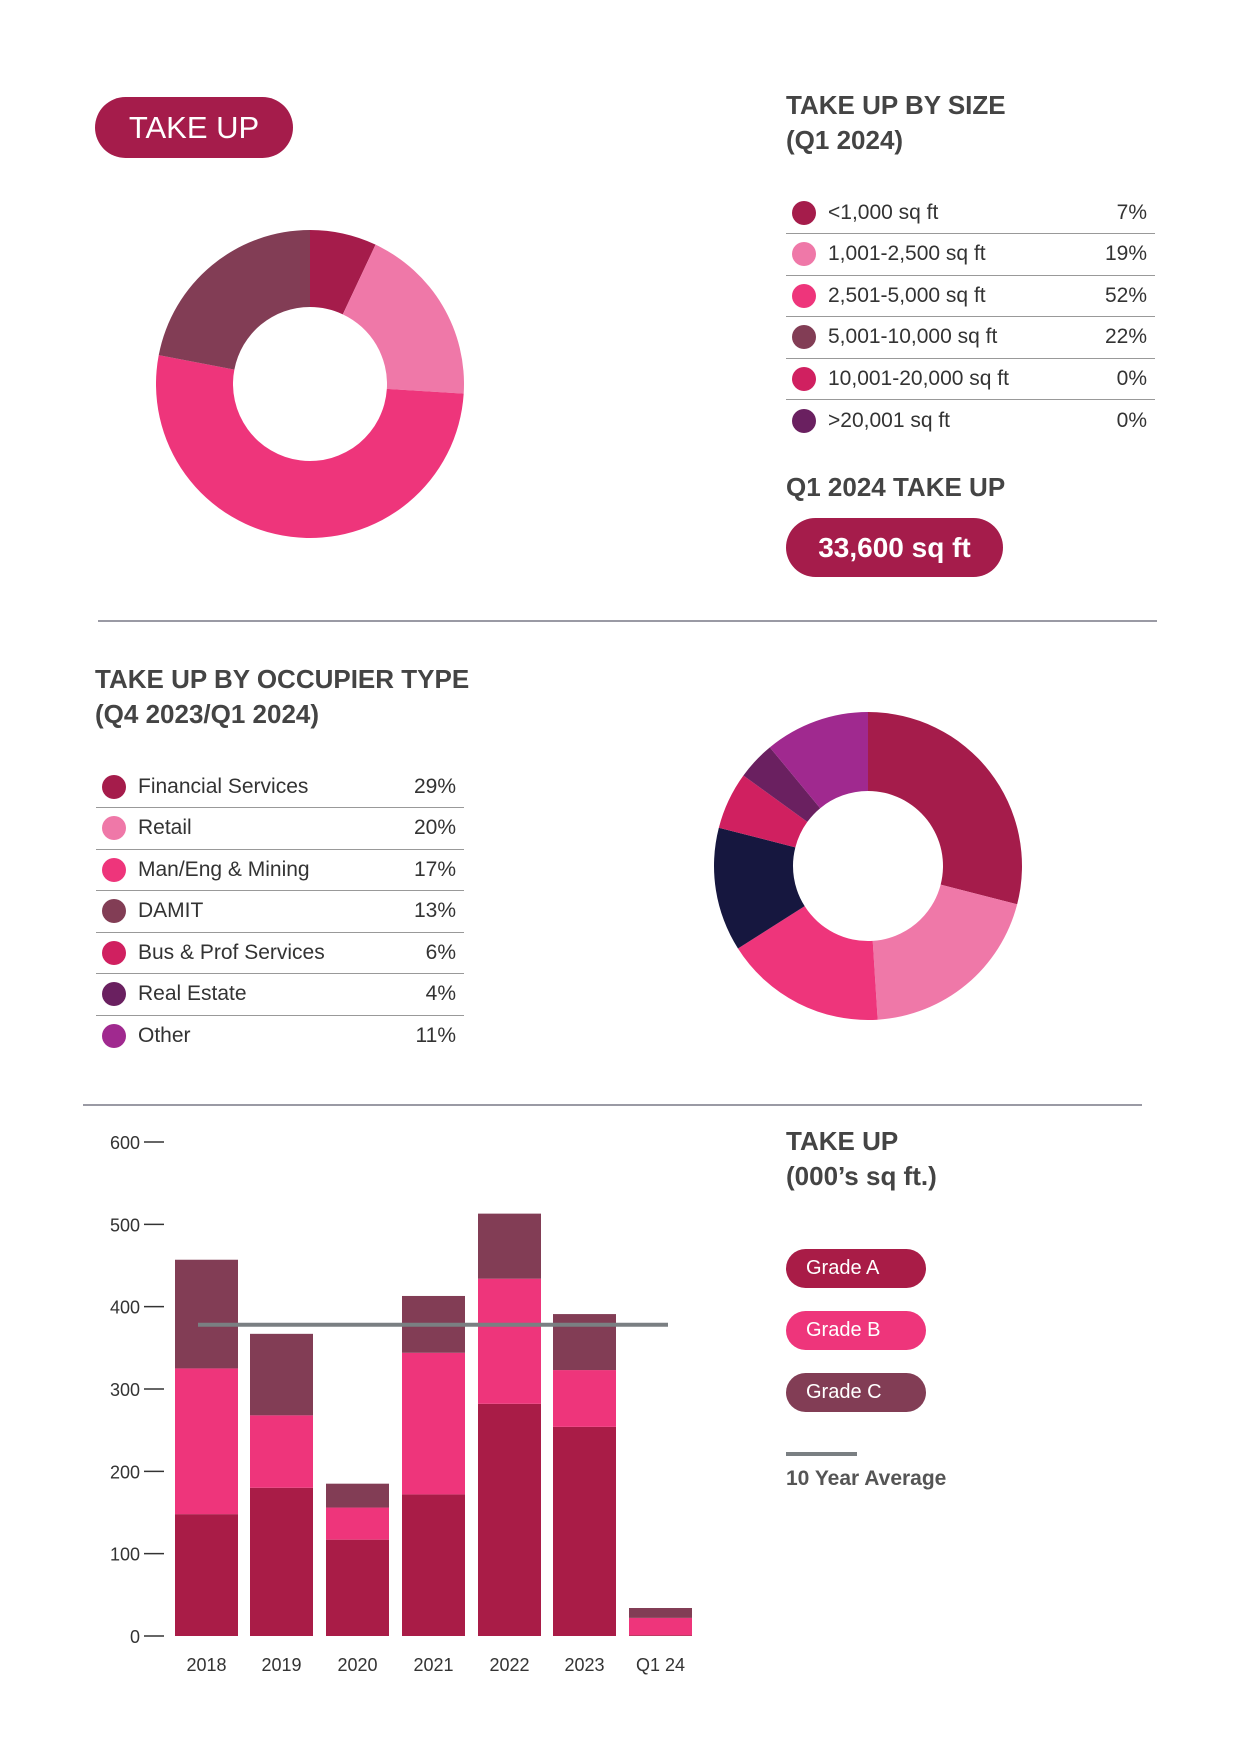 The width and height of the screenshot is (1240, 1754). I want to click on legend-grade-c: Grade C, so click(856, 1392).